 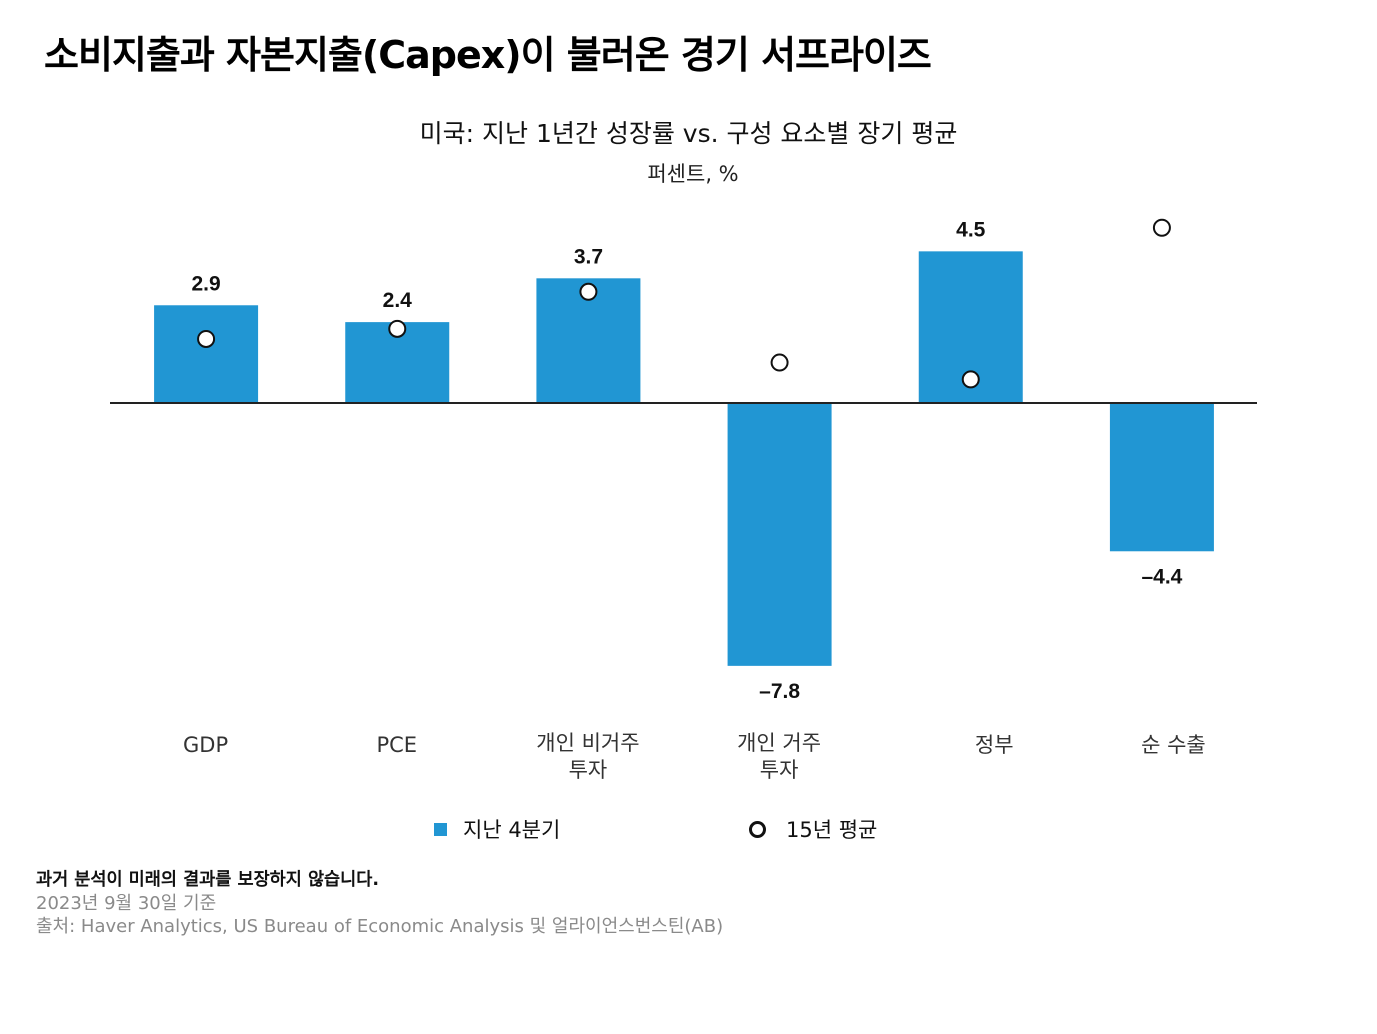 I want to click on data-label: 2.4, so click(x=398, y=300).